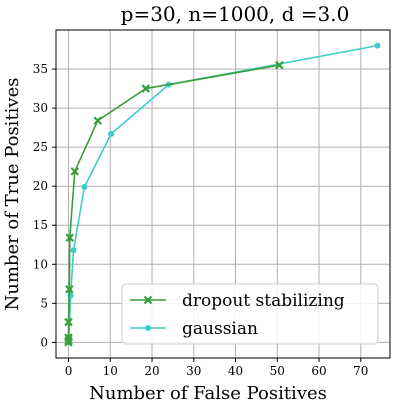 This screenshot has height=400, width=400. I want to click on legend-label: dropout stabilizing, so click(263, 301).